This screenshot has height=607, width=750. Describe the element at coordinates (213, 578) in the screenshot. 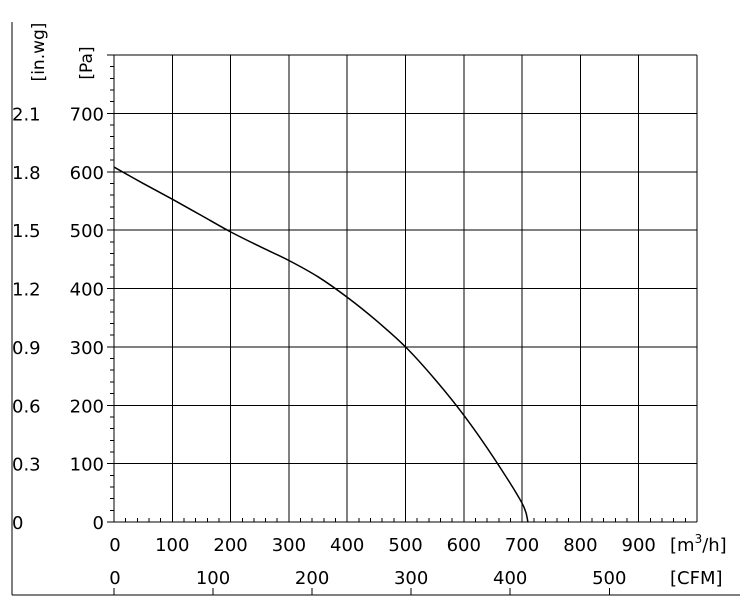

I see `x-tick-label-cfm: 100` at that location.